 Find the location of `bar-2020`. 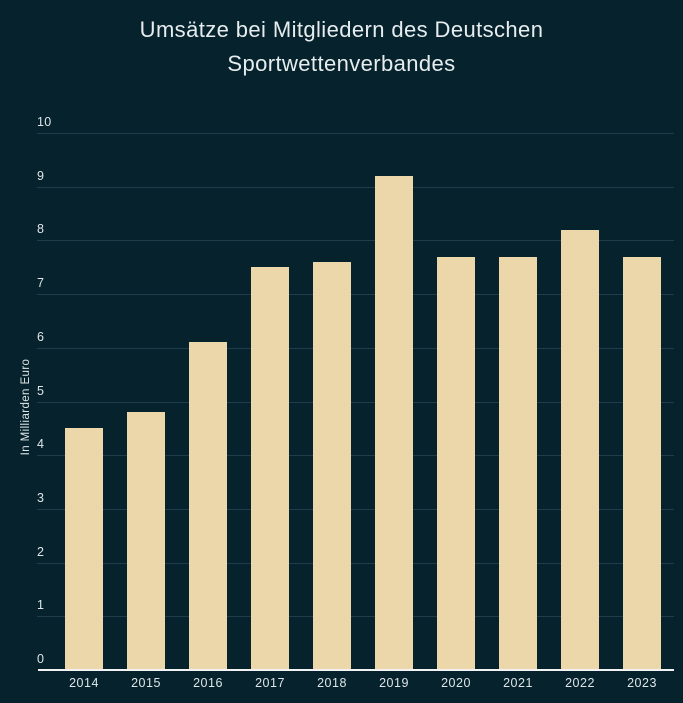

bar-2020 is located at coordinates (456, 463).